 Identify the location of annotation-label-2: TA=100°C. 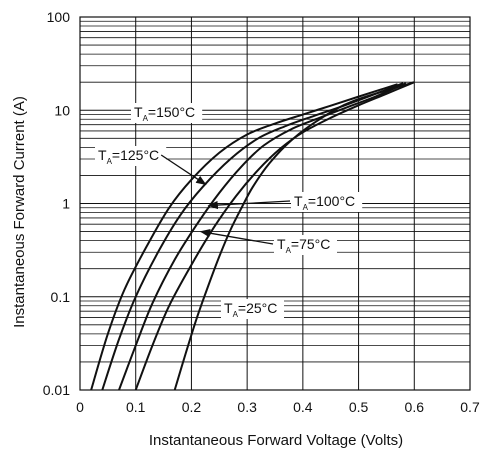
(285, 202).